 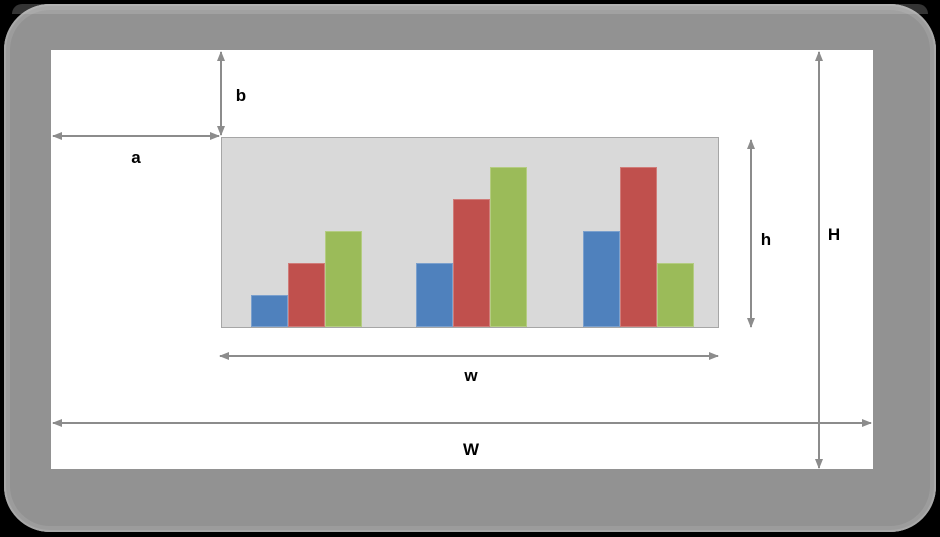 What do you see at coordinates (136, 157) in the screenshot?
I see `label-a: a` at bounding box center [136, 157].